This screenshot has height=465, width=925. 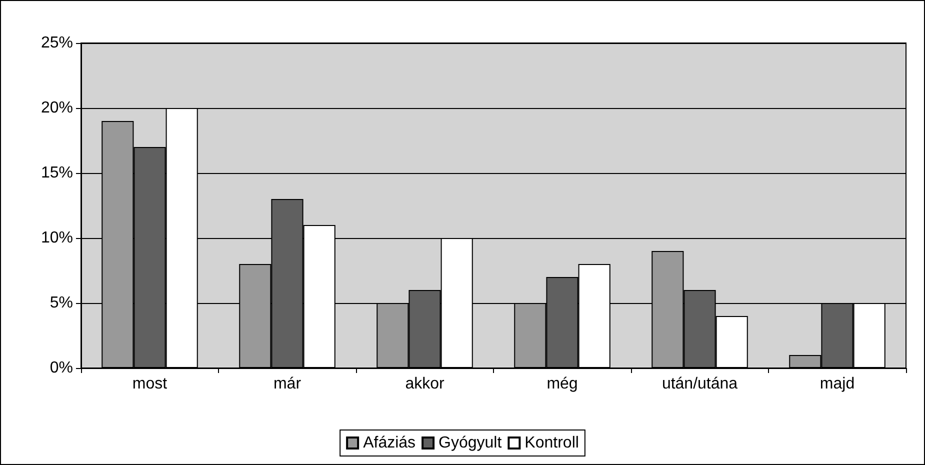 I want to click on y-tick-label: 20%, so click(x=56, y=108).